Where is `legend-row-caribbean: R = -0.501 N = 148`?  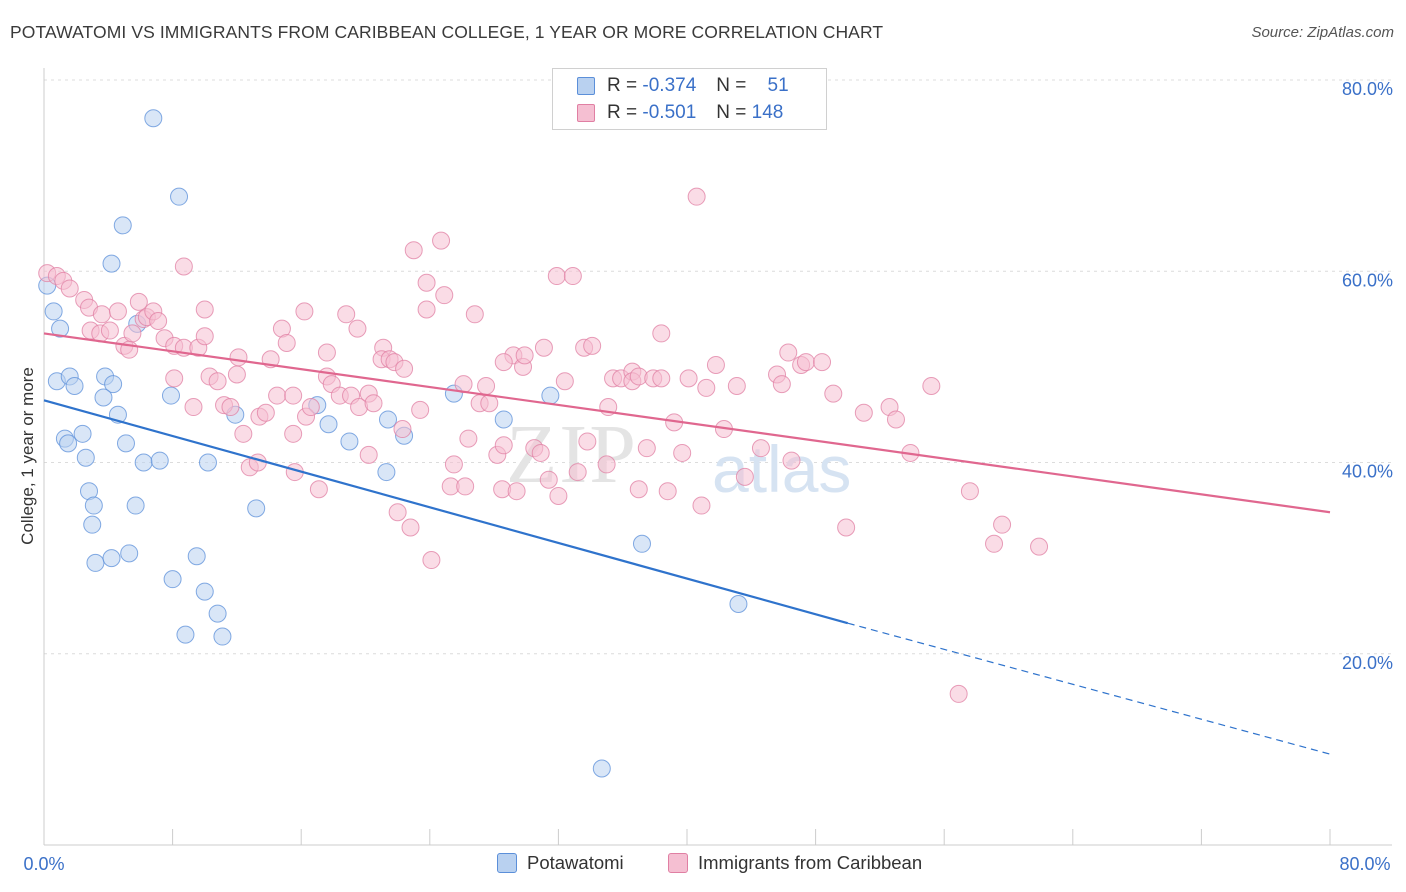
legend-row-caribbean: R = -0.501 N = 148 is located at coordinates (680, 113).